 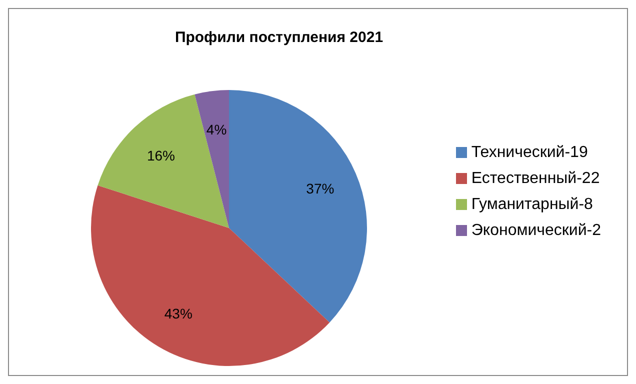 What do you see at coordinates (178, 314) in the screenshot?
I see `data-label: 43%` at bounding box center [178, 314].